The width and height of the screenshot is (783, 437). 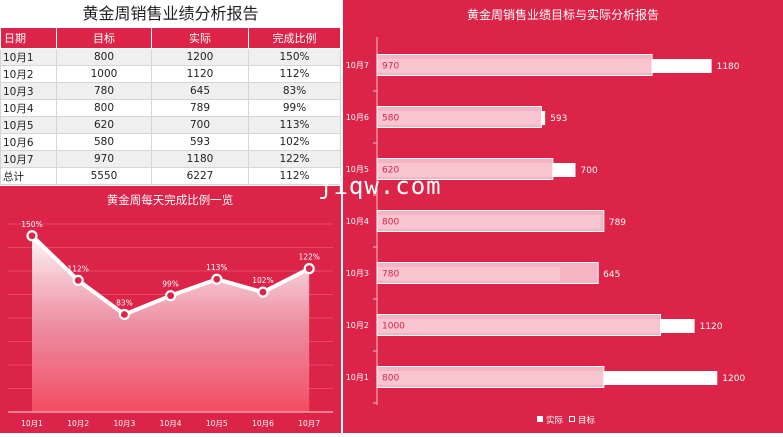 What do you see at coordinates (728, 67) in the screenshot?
I see `actual-value-label: 1180` at bounding box center [728, 67].